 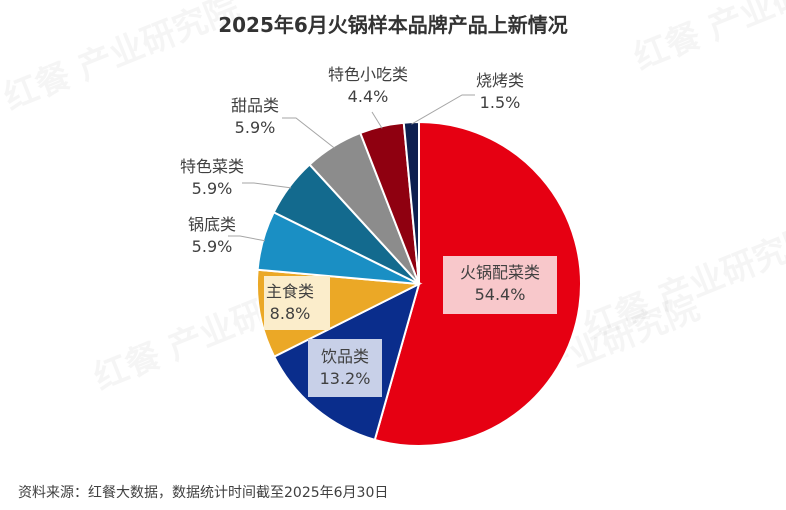 What do you see at coordinates (212, 177) in the screenshot?
I see `slice-label-4: 特色菜类 5.9%` at bounding box center [212, 177].